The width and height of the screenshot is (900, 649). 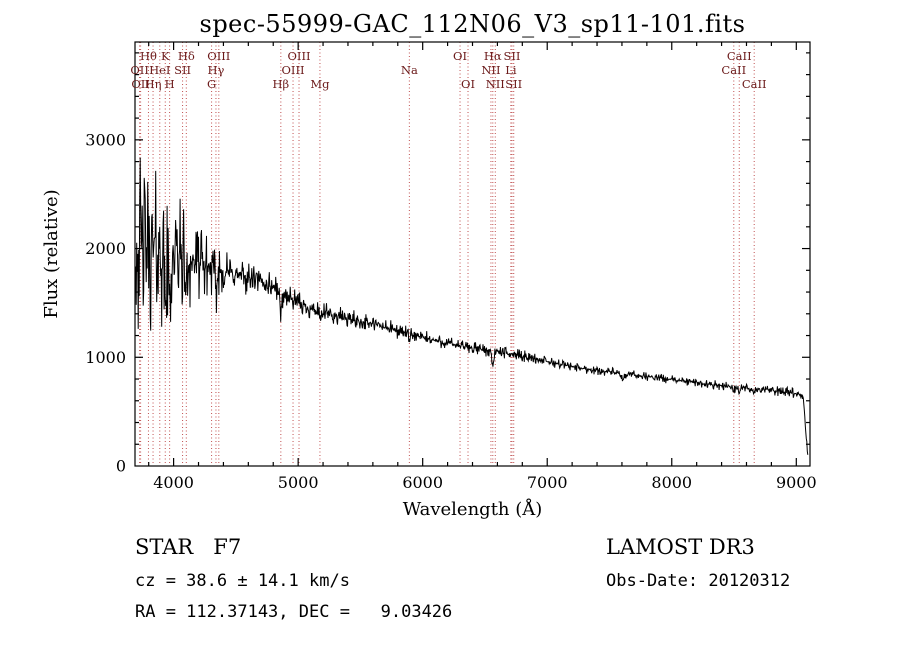 I want to click on survey-label: LAMOST DR3, so click(x=680, y=547).